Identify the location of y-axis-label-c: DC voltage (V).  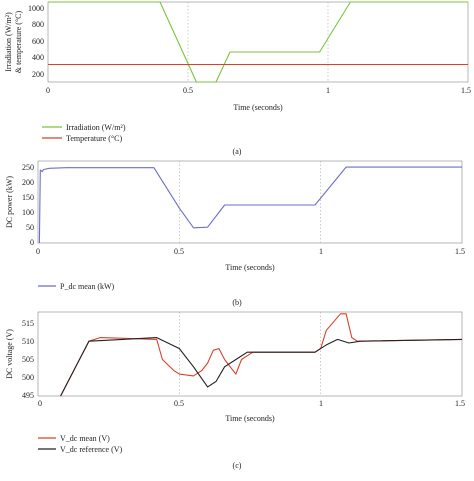
(9, 354).